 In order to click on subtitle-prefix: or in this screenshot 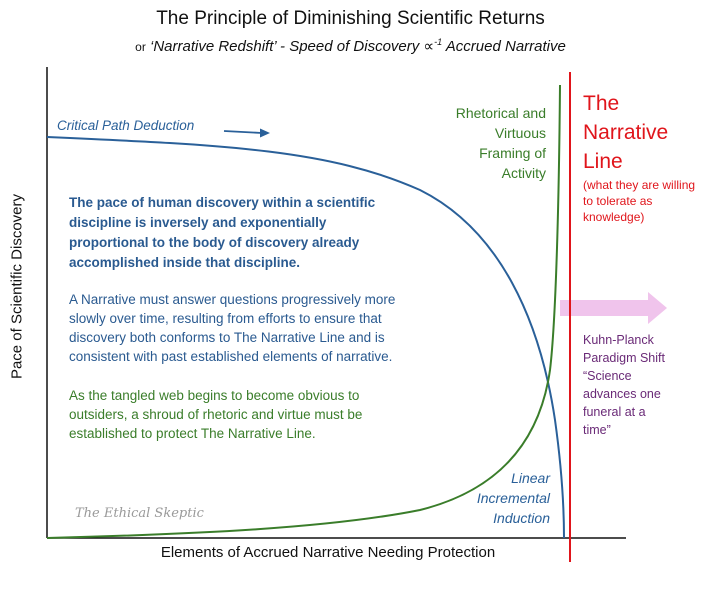, I will do `click(140, 47)`.